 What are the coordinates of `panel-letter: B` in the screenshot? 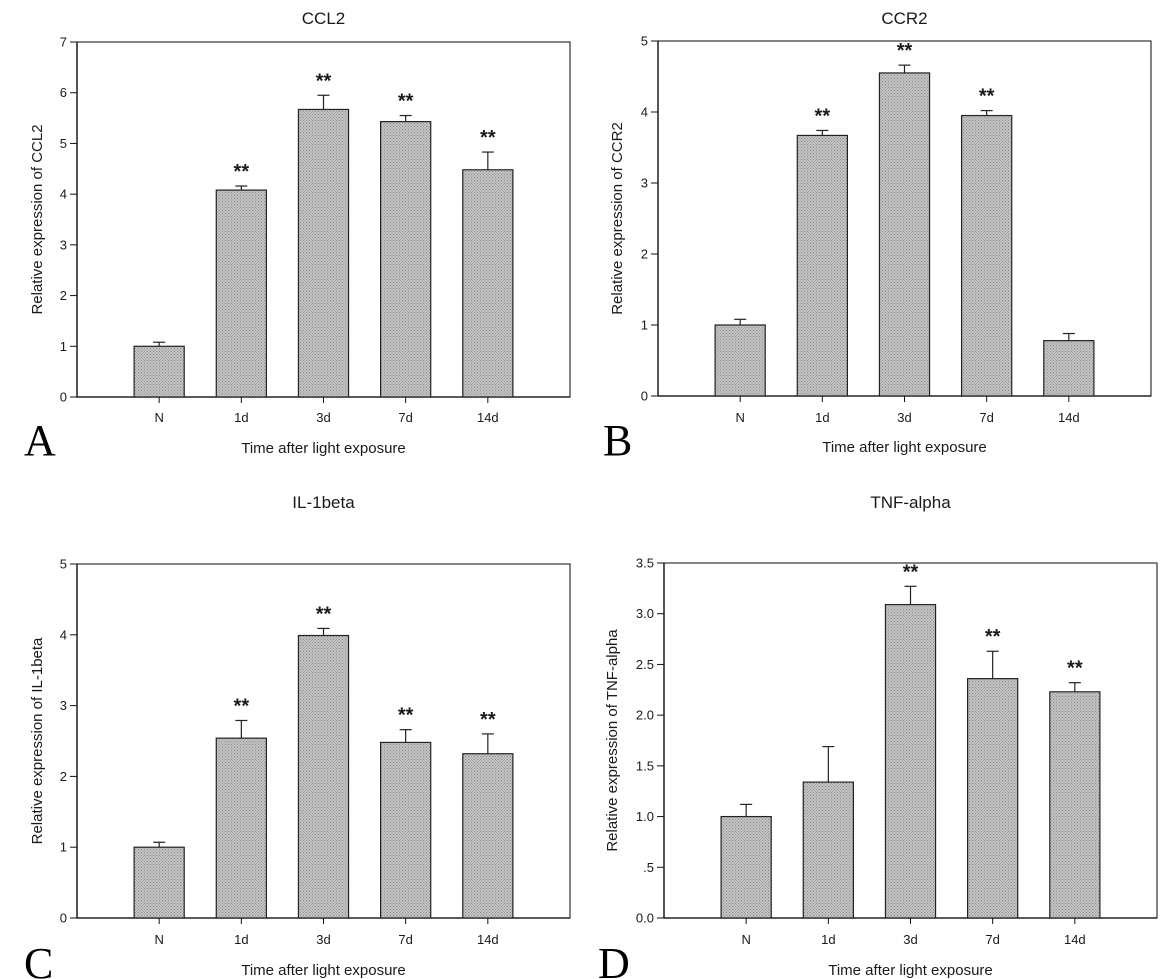 It's located at (617, 440).